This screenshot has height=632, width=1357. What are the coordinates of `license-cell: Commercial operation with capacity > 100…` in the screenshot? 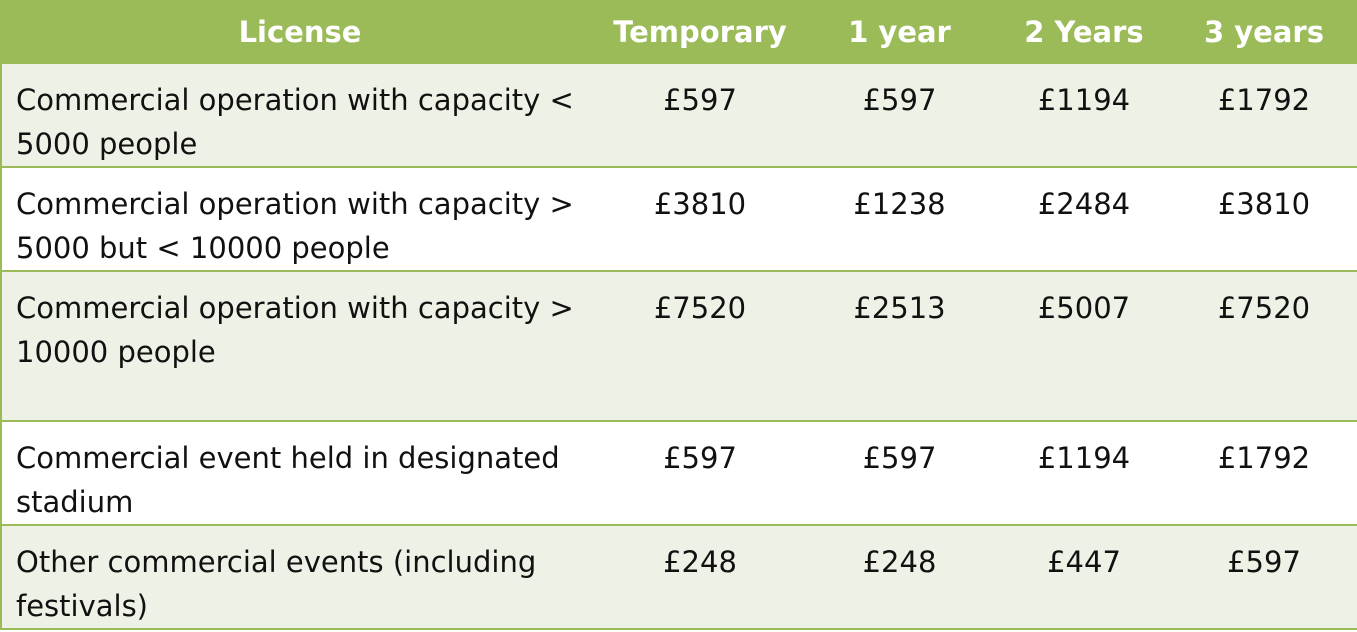 It's located at (295, 330).